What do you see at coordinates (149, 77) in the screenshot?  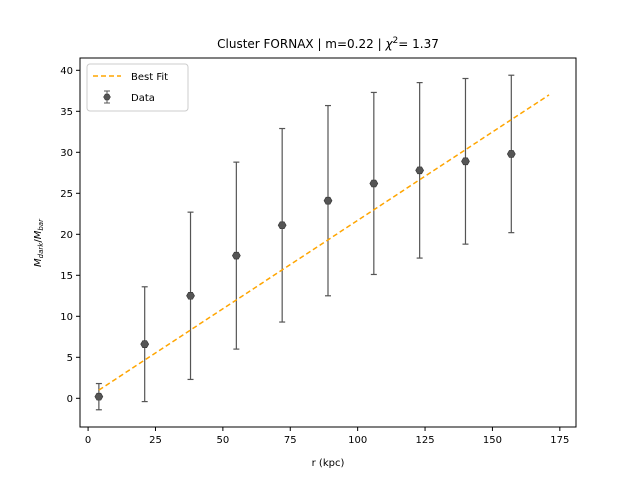 I see `legend-fit-label: Best Fit` at bounding box center [149, 77].